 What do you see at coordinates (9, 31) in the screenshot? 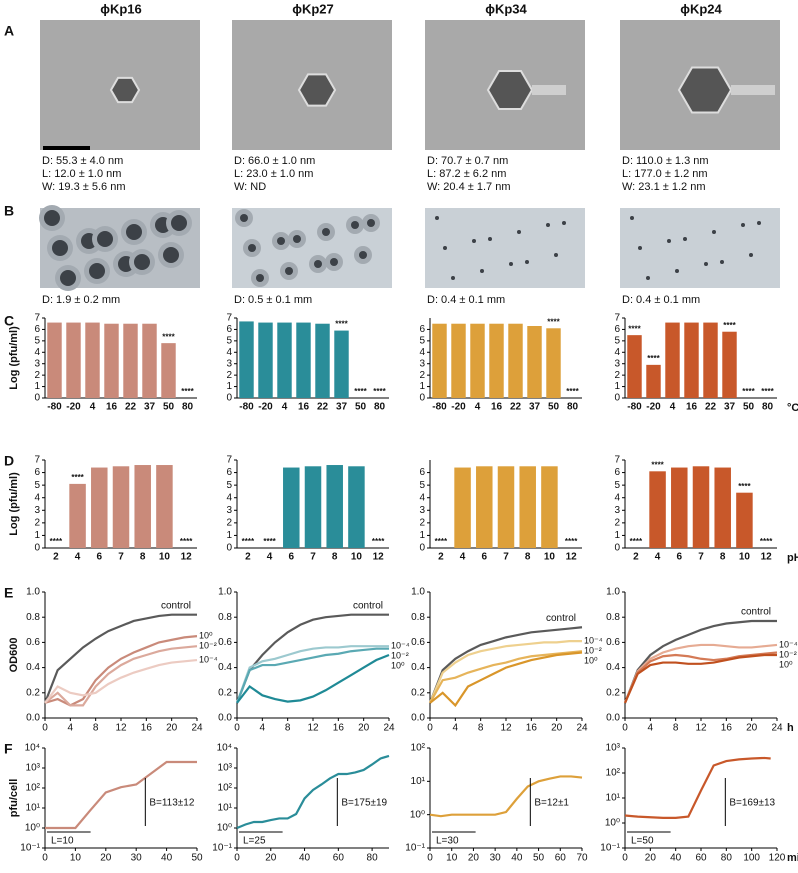
I see `panel-label: A` at bounding box center [9, 31].